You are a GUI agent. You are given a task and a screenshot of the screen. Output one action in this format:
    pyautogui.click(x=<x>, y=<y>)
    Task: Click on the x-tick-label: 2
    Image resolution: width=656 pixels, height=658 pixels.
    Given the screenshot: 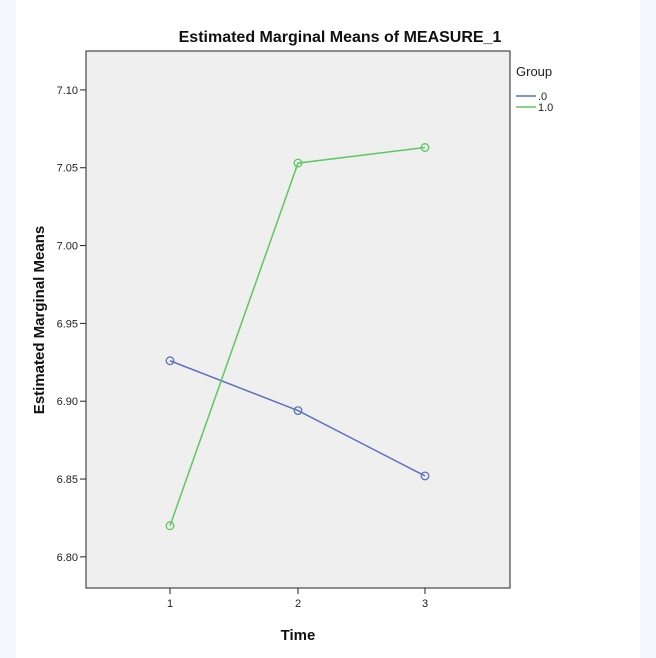 What is the action you would take?
    pyautogui.click(x=298, y=604)
    